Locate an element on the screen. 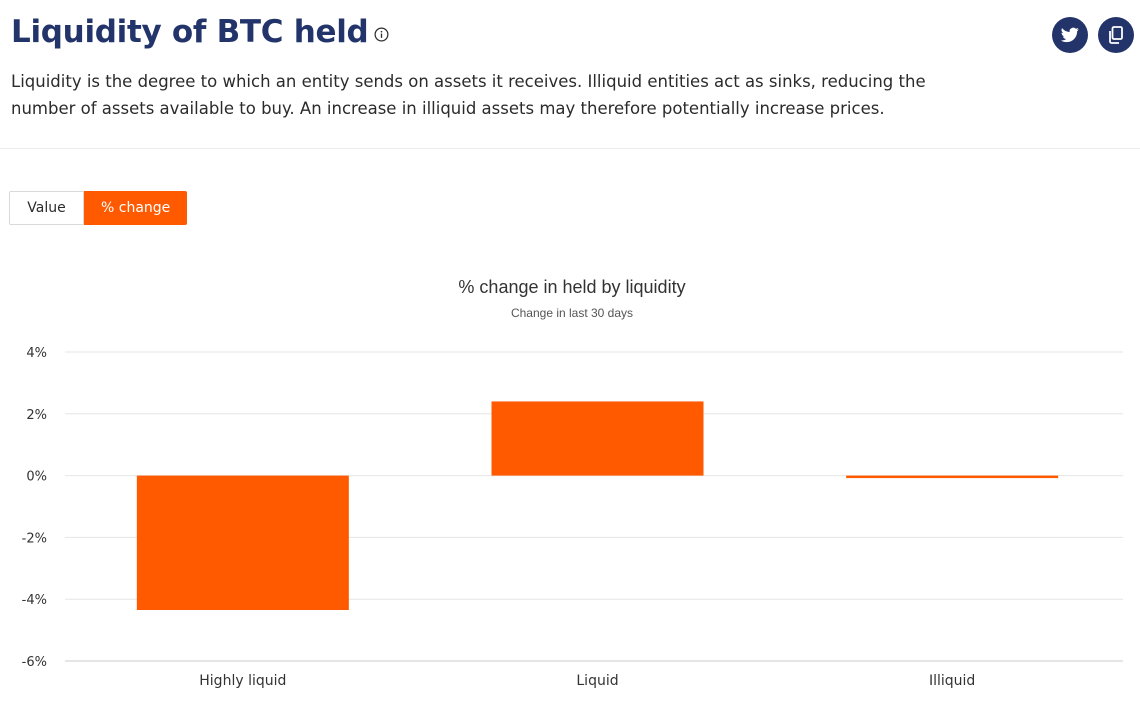 This screenshot has height=719, width=1140. chart-title: % change in held by liquidity is located at coordinates (571, 287).